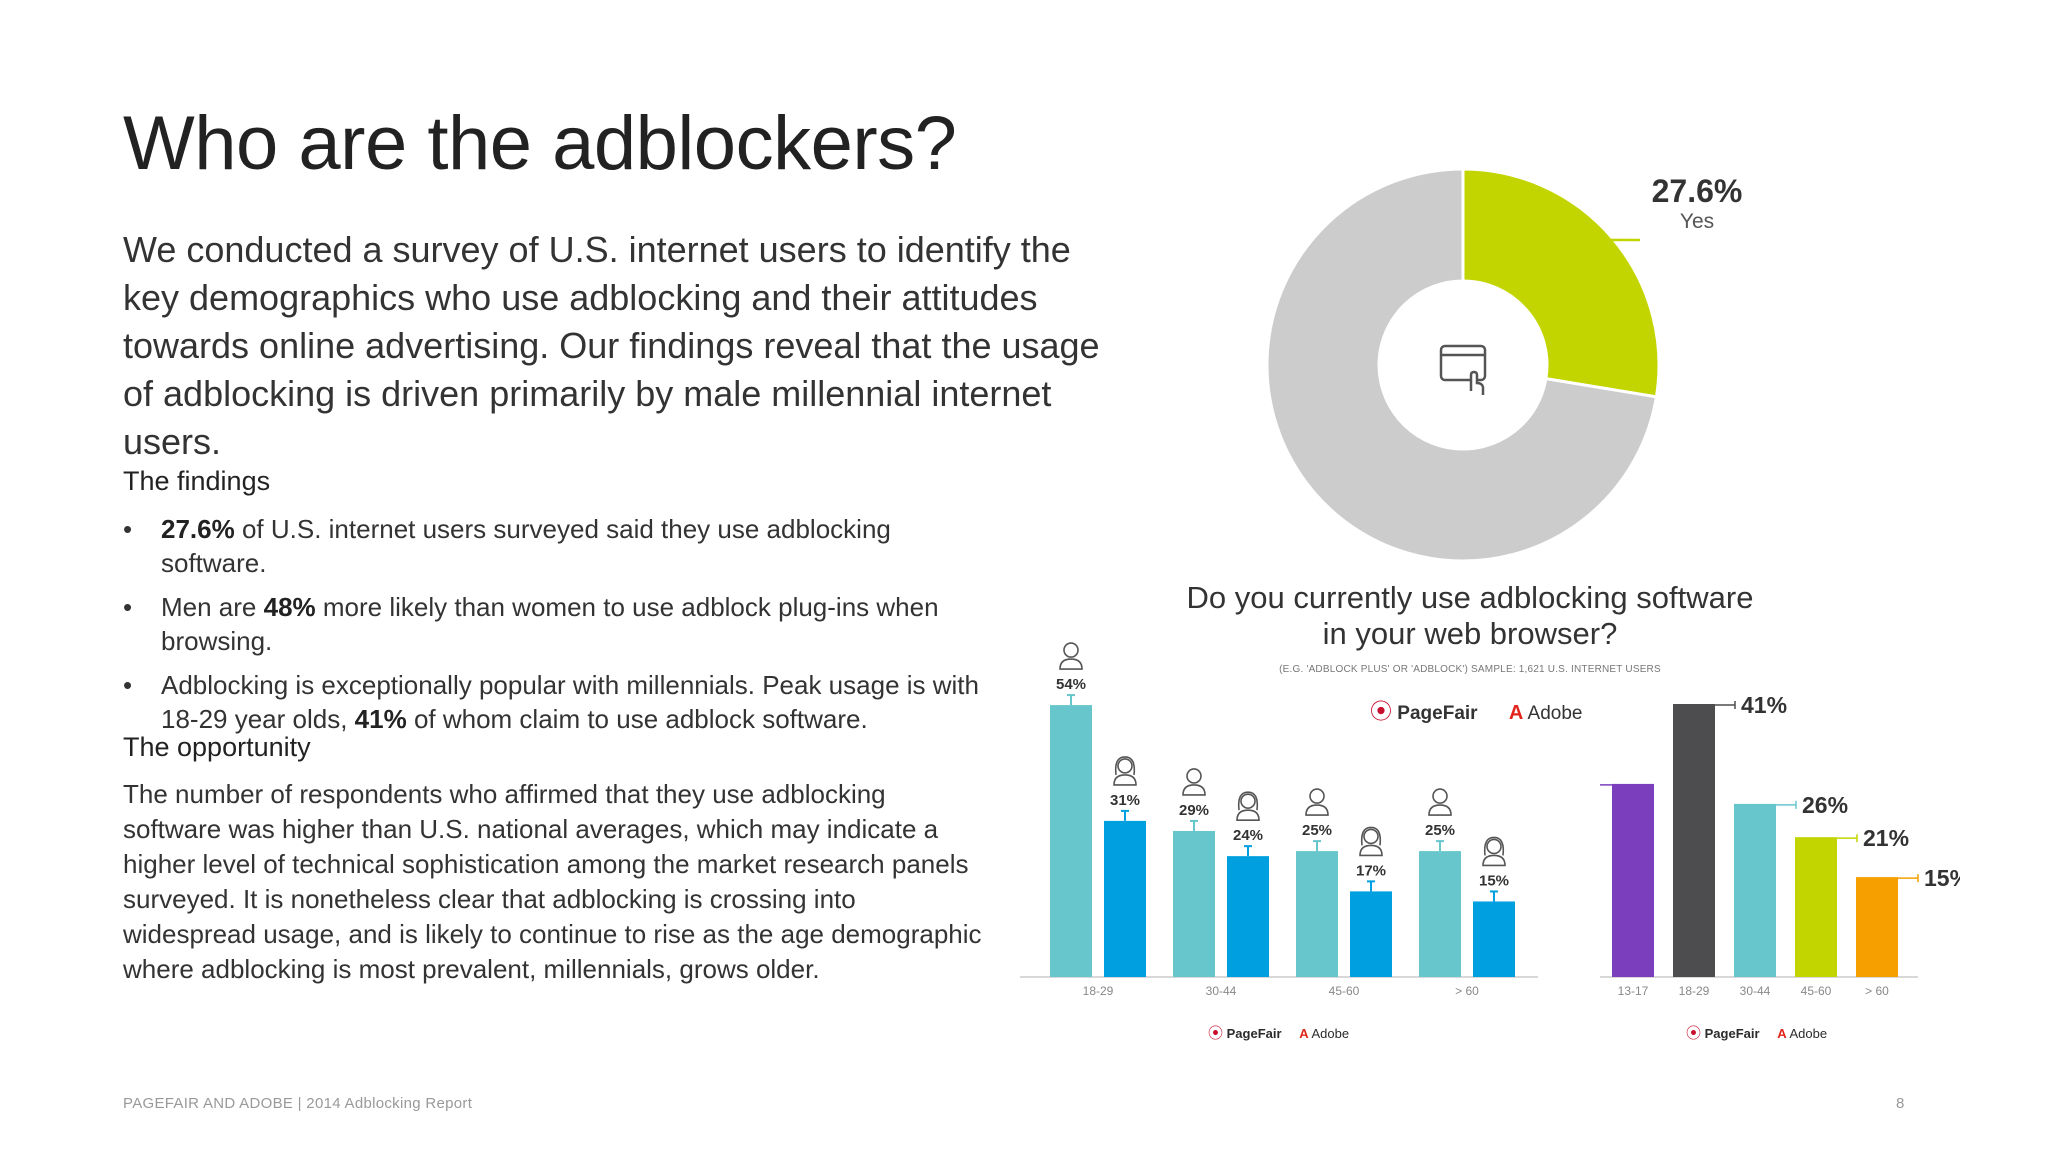  Describe the element at coordinates (1248, 835) in the screenshot. I see `data-label: 24%` at that location.